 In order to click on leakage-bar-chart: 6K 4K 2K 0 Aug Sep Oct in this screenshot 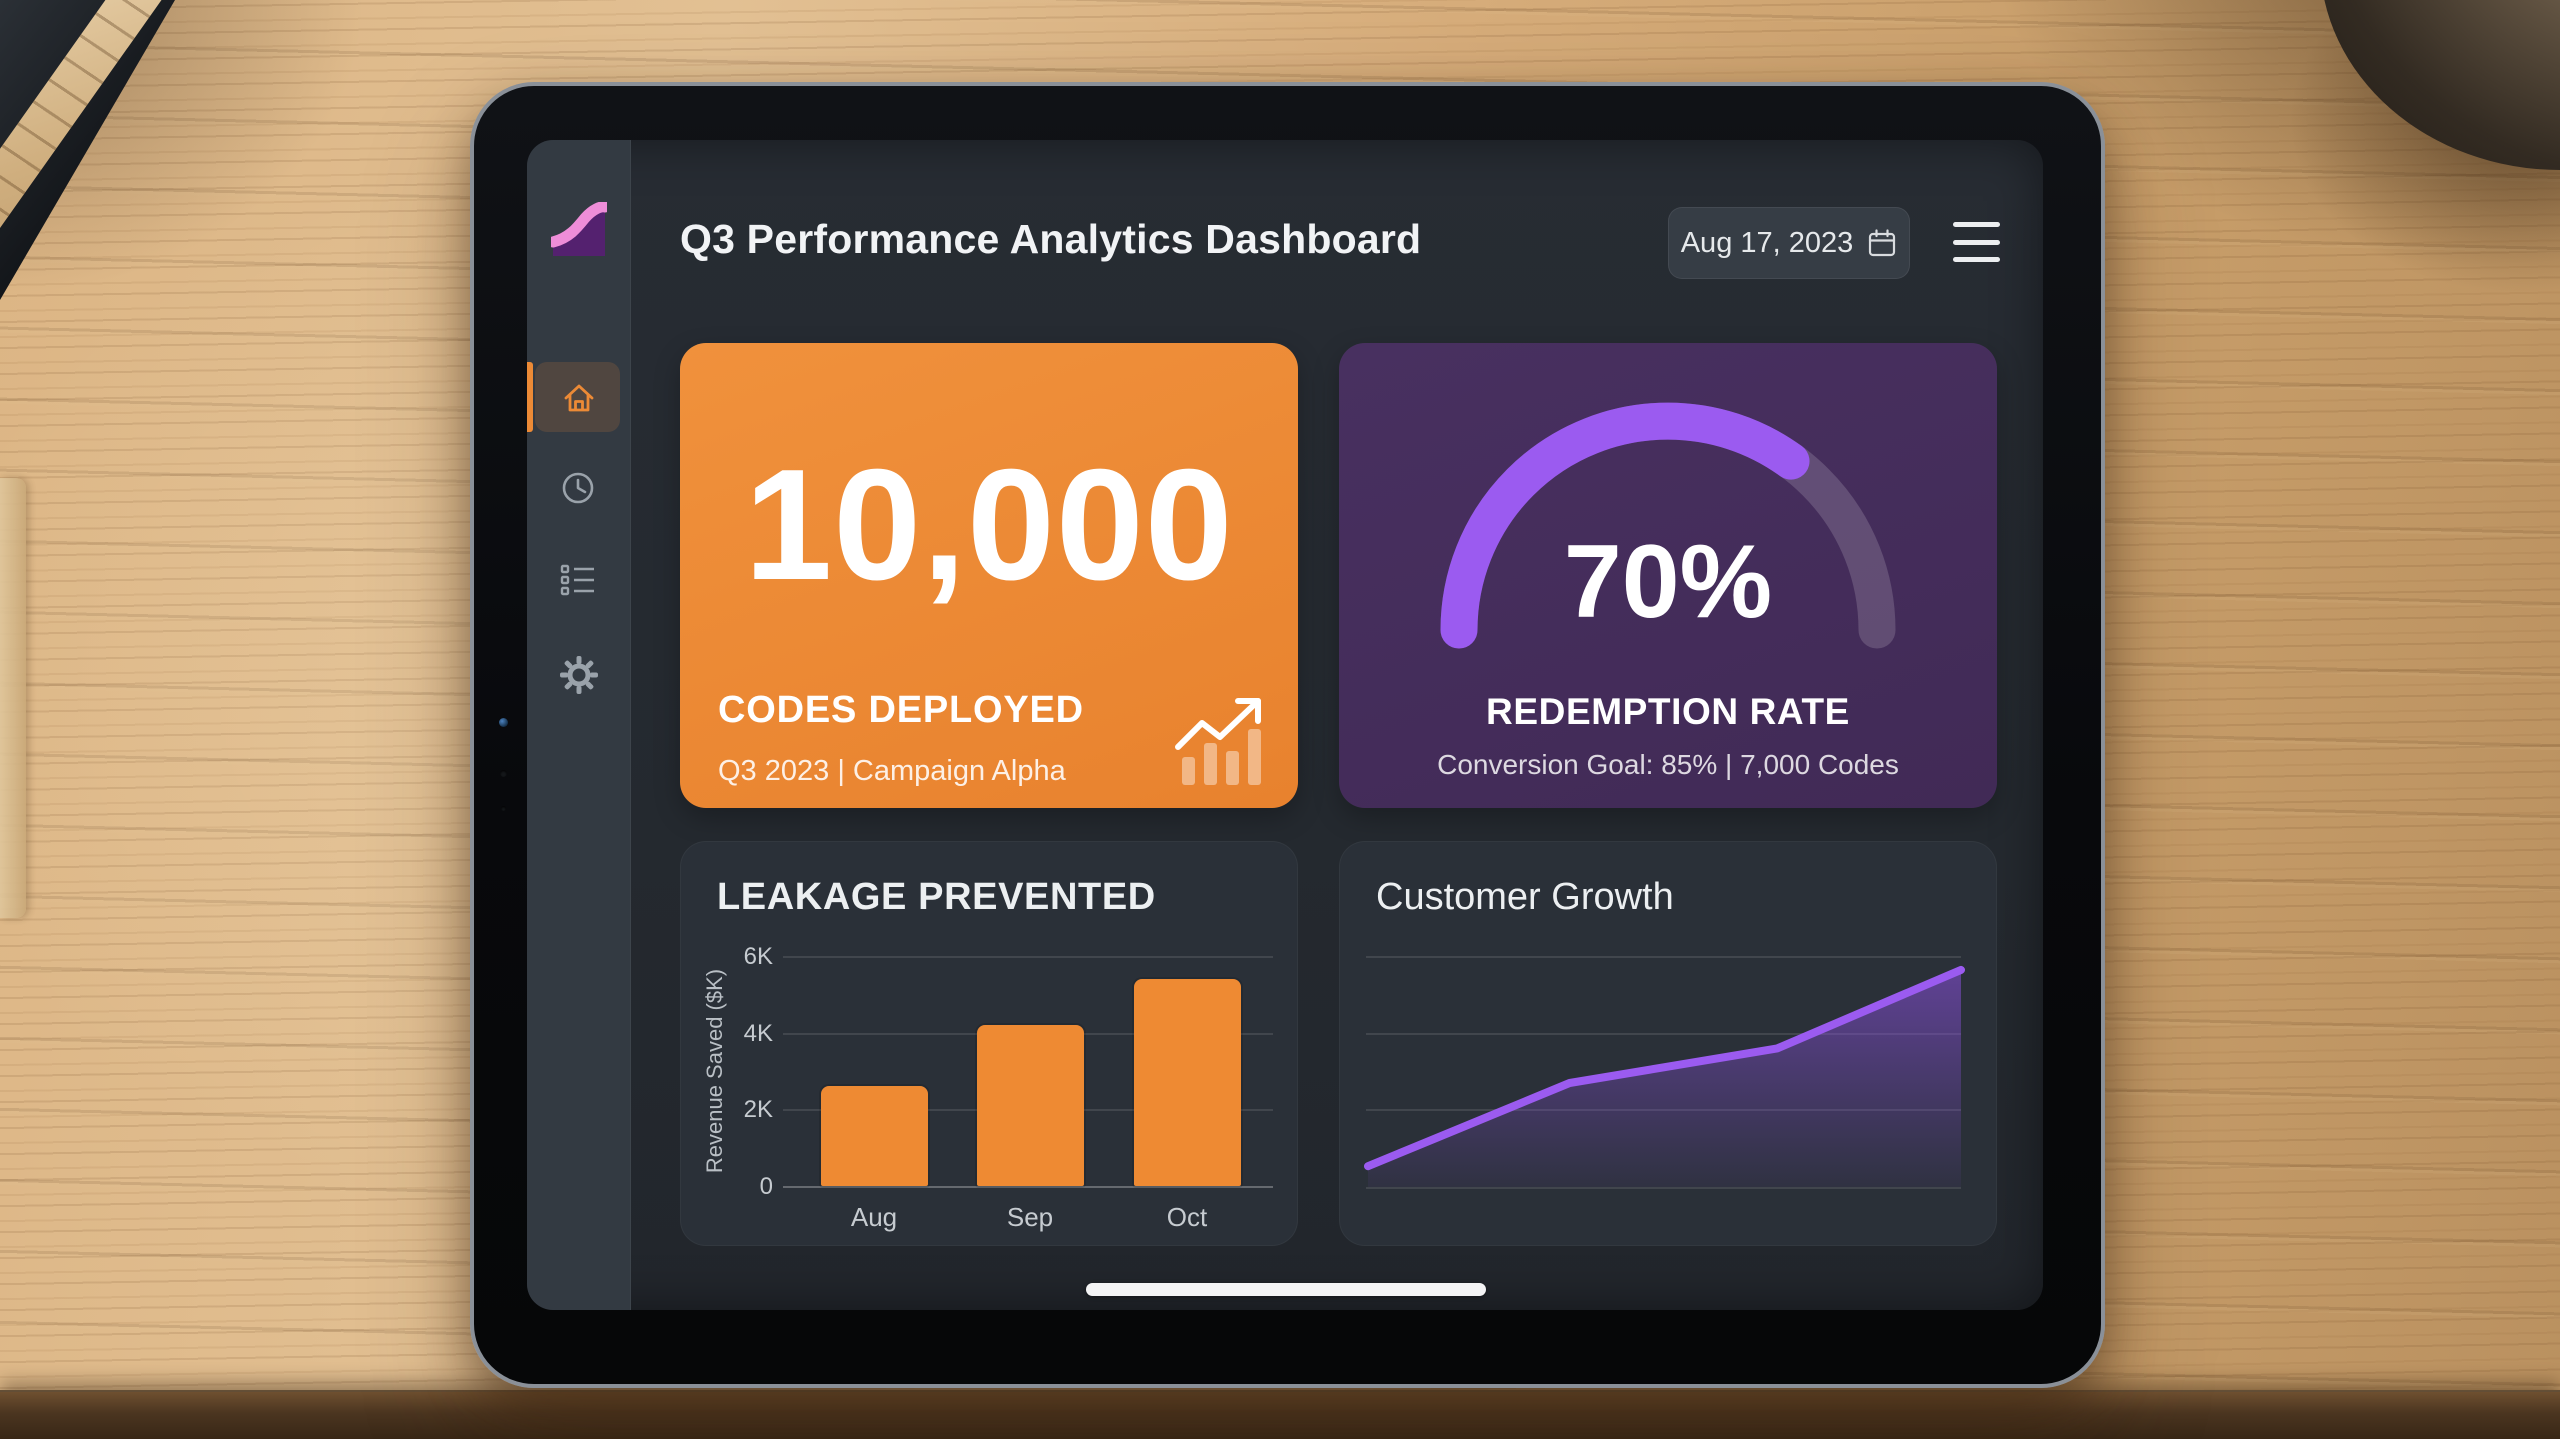, I will do `click(989, 1043)`.